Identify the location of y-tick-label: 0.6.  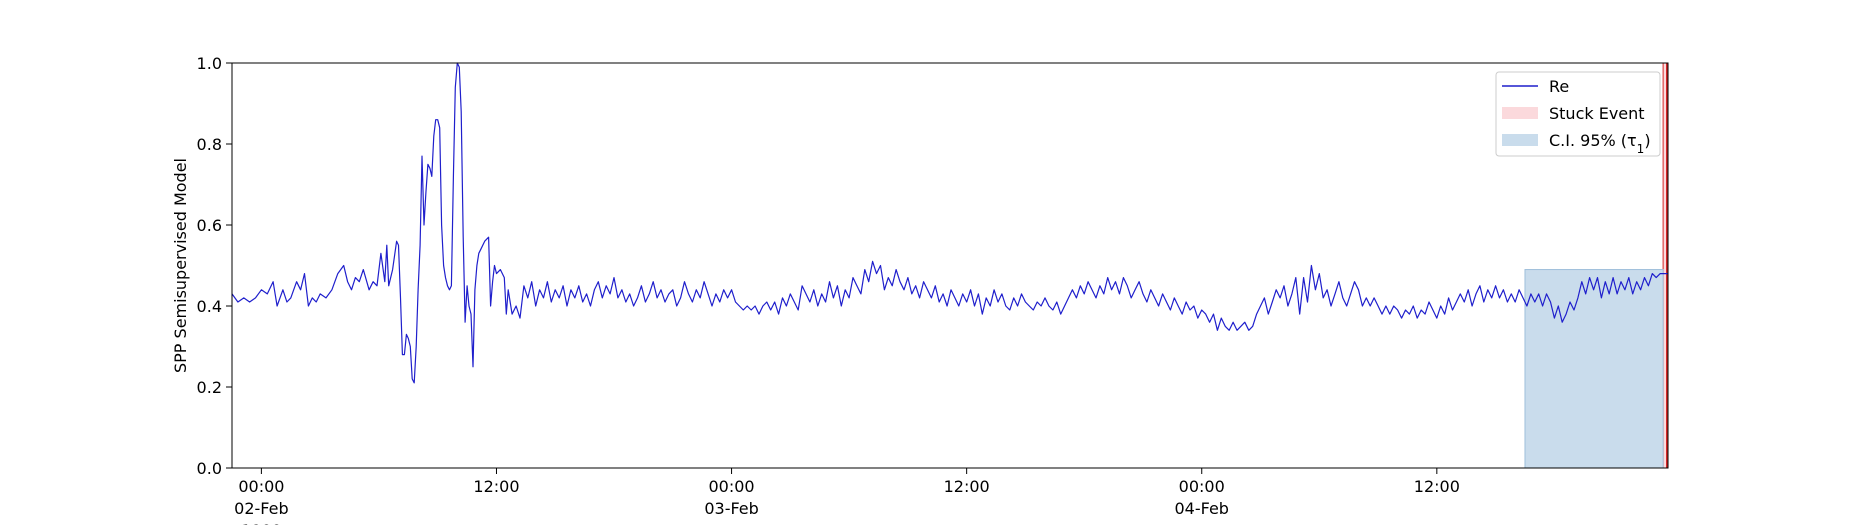
(209, 225).